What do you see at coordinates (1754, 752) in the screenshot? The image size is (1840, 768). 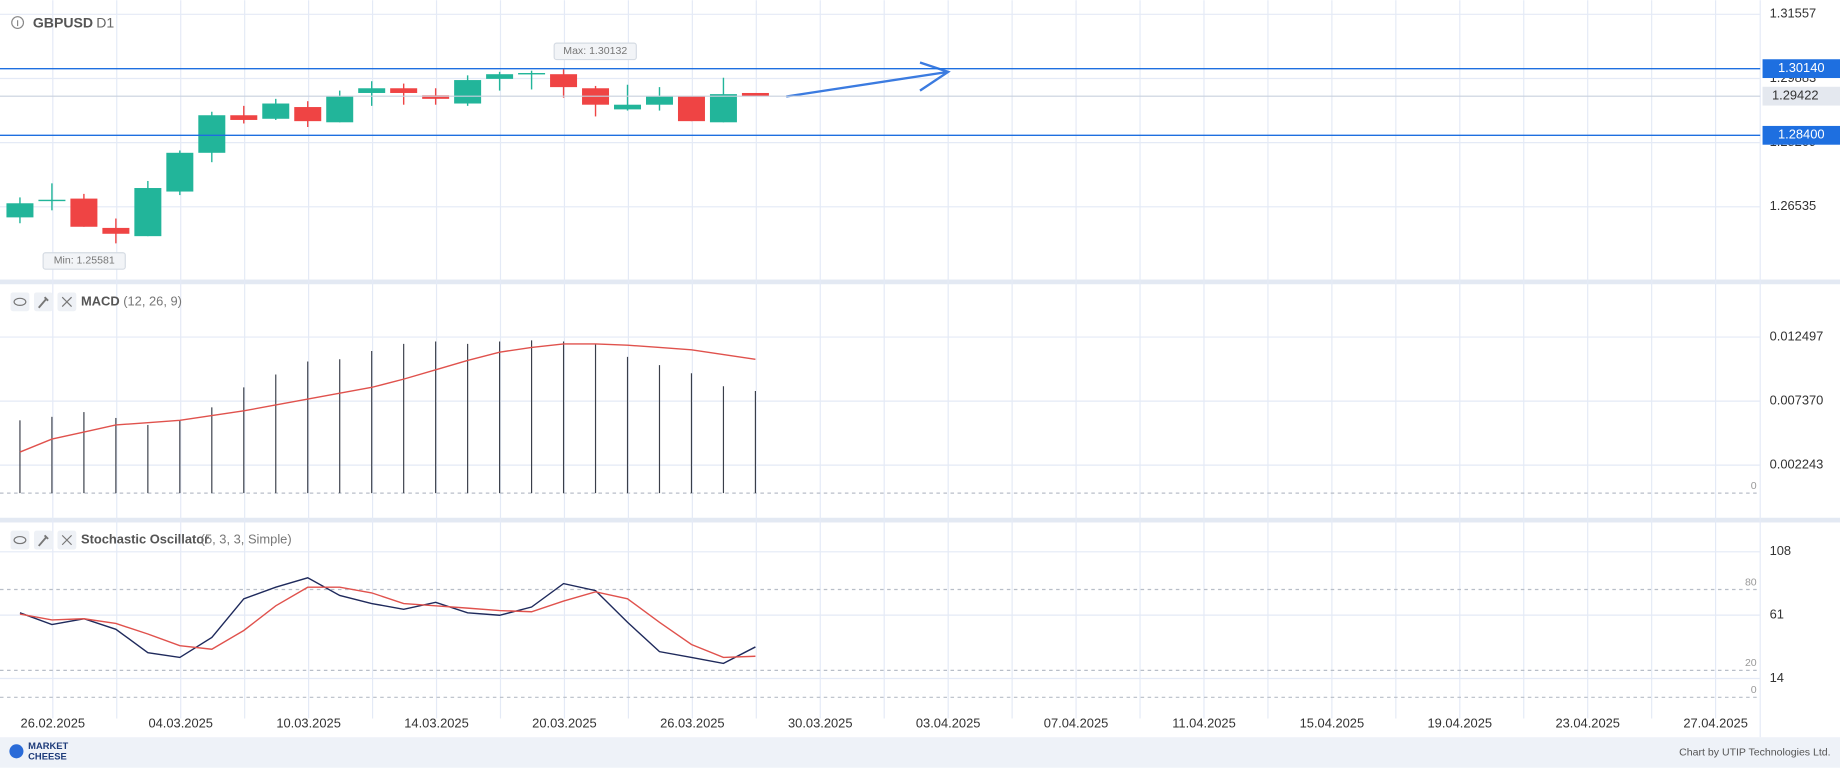 I see `credit: Chart by UTIP Technologies Ltd.` at bounding box center [1754, 752].